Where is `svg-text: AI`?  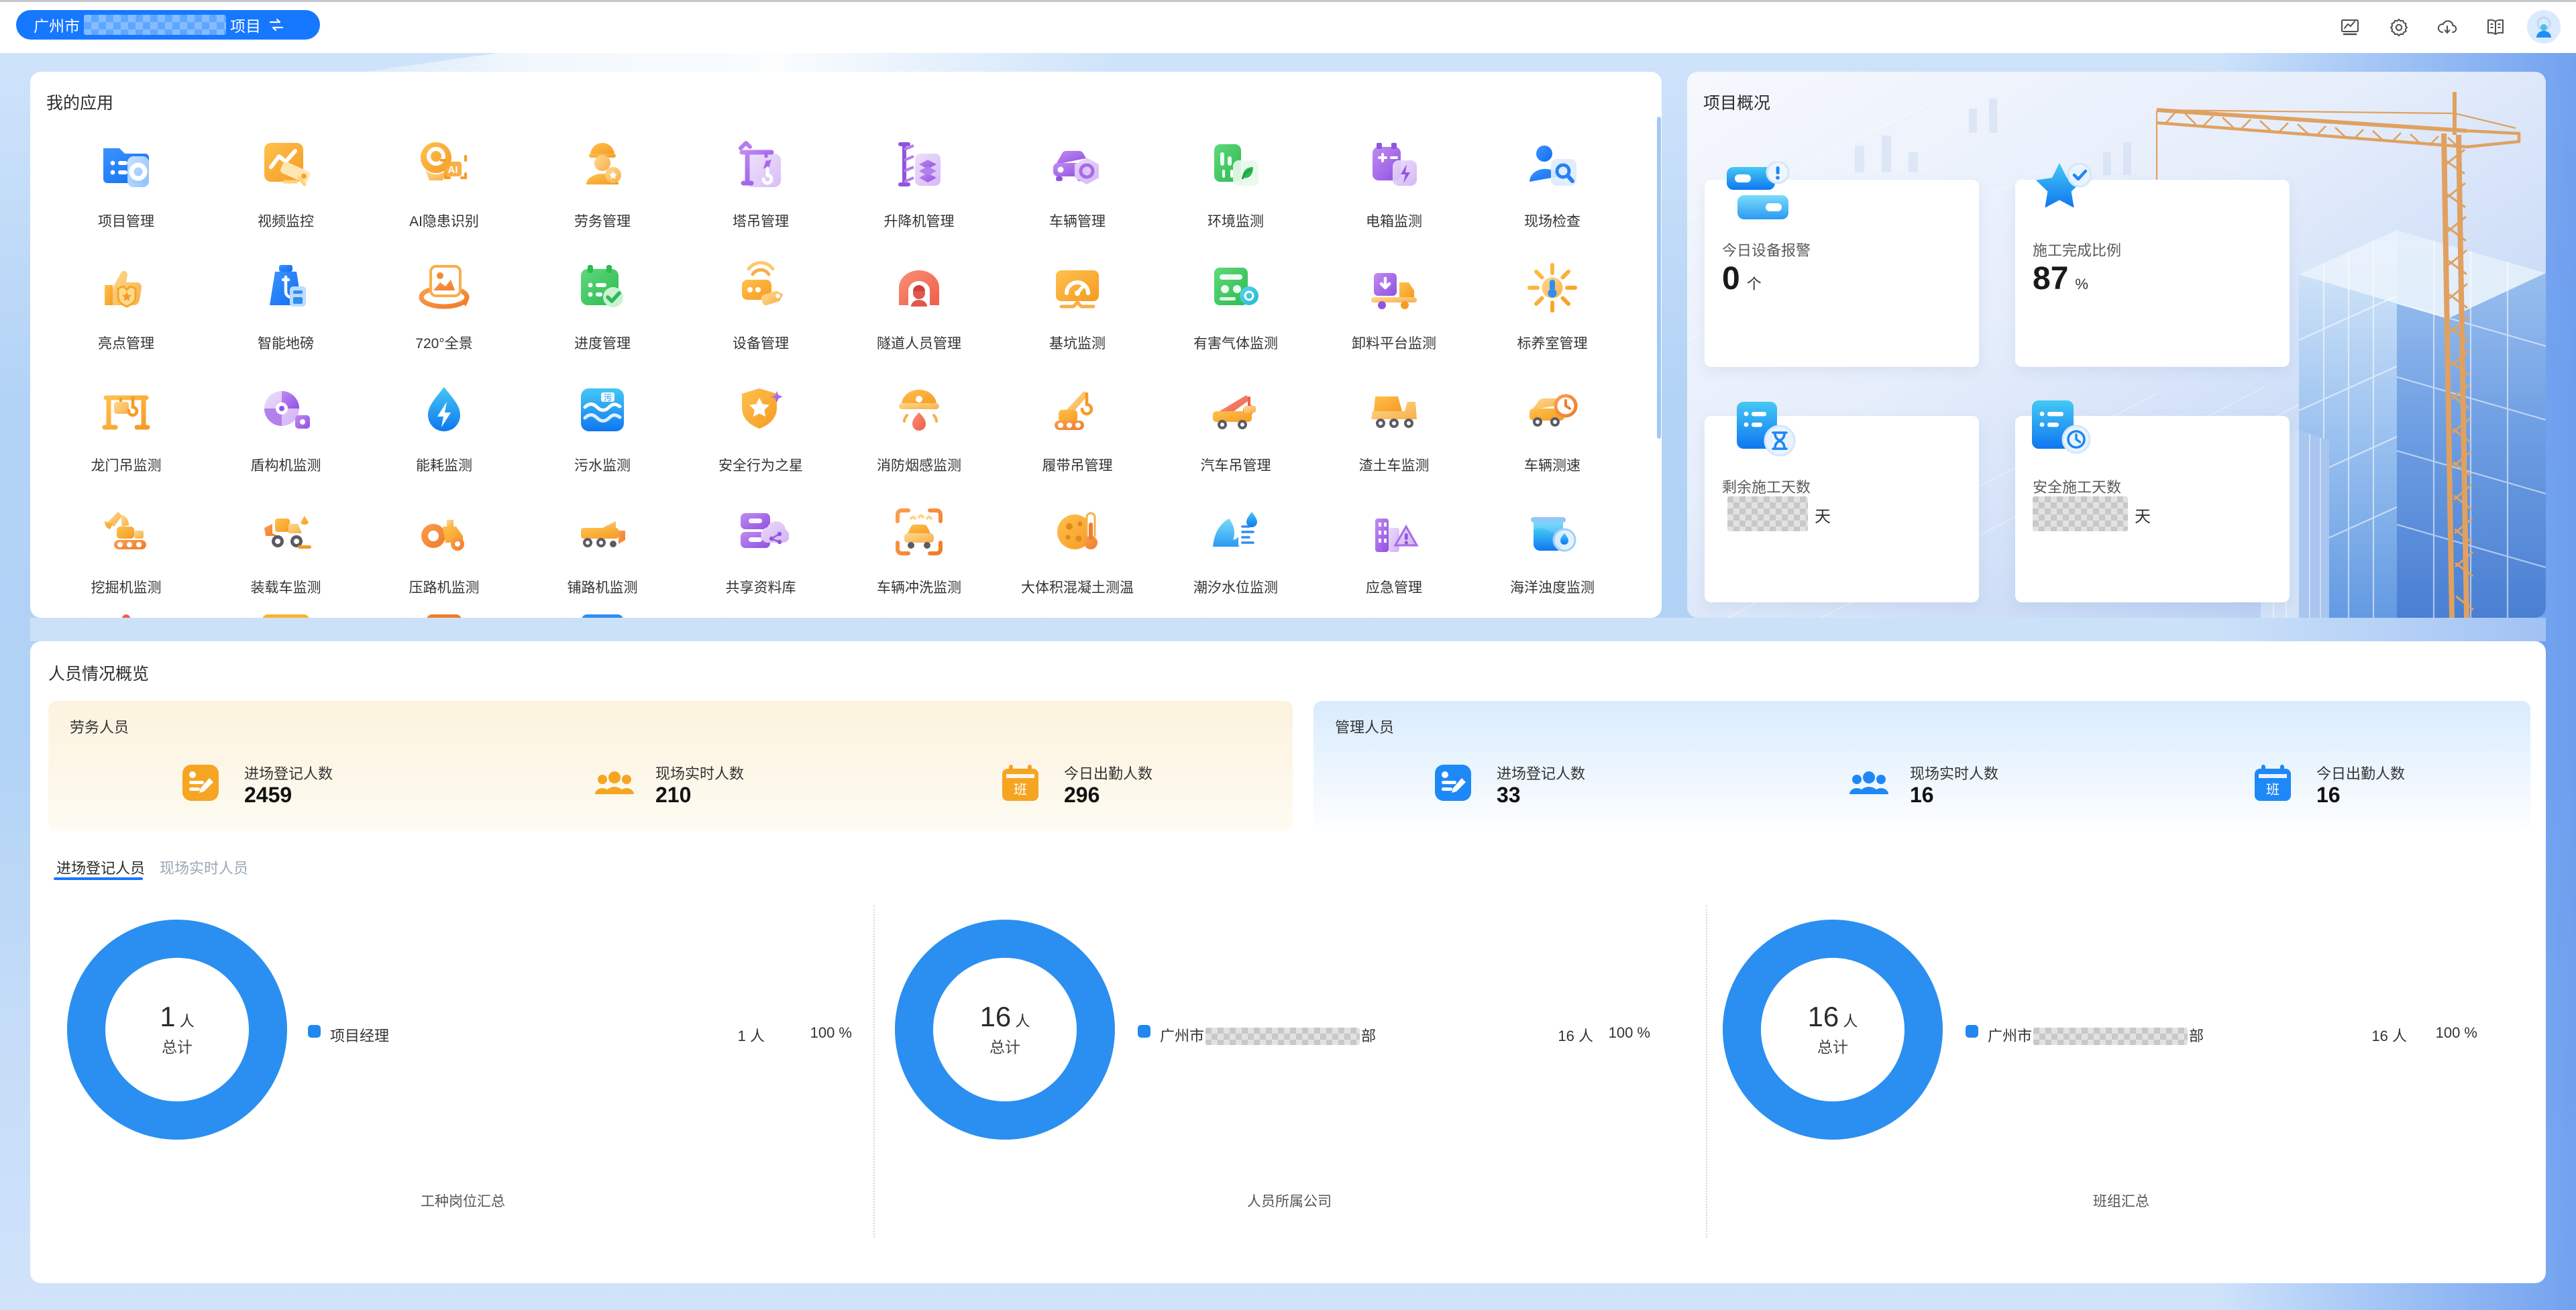
svg-text: AI is located at coordinates (453, 170).